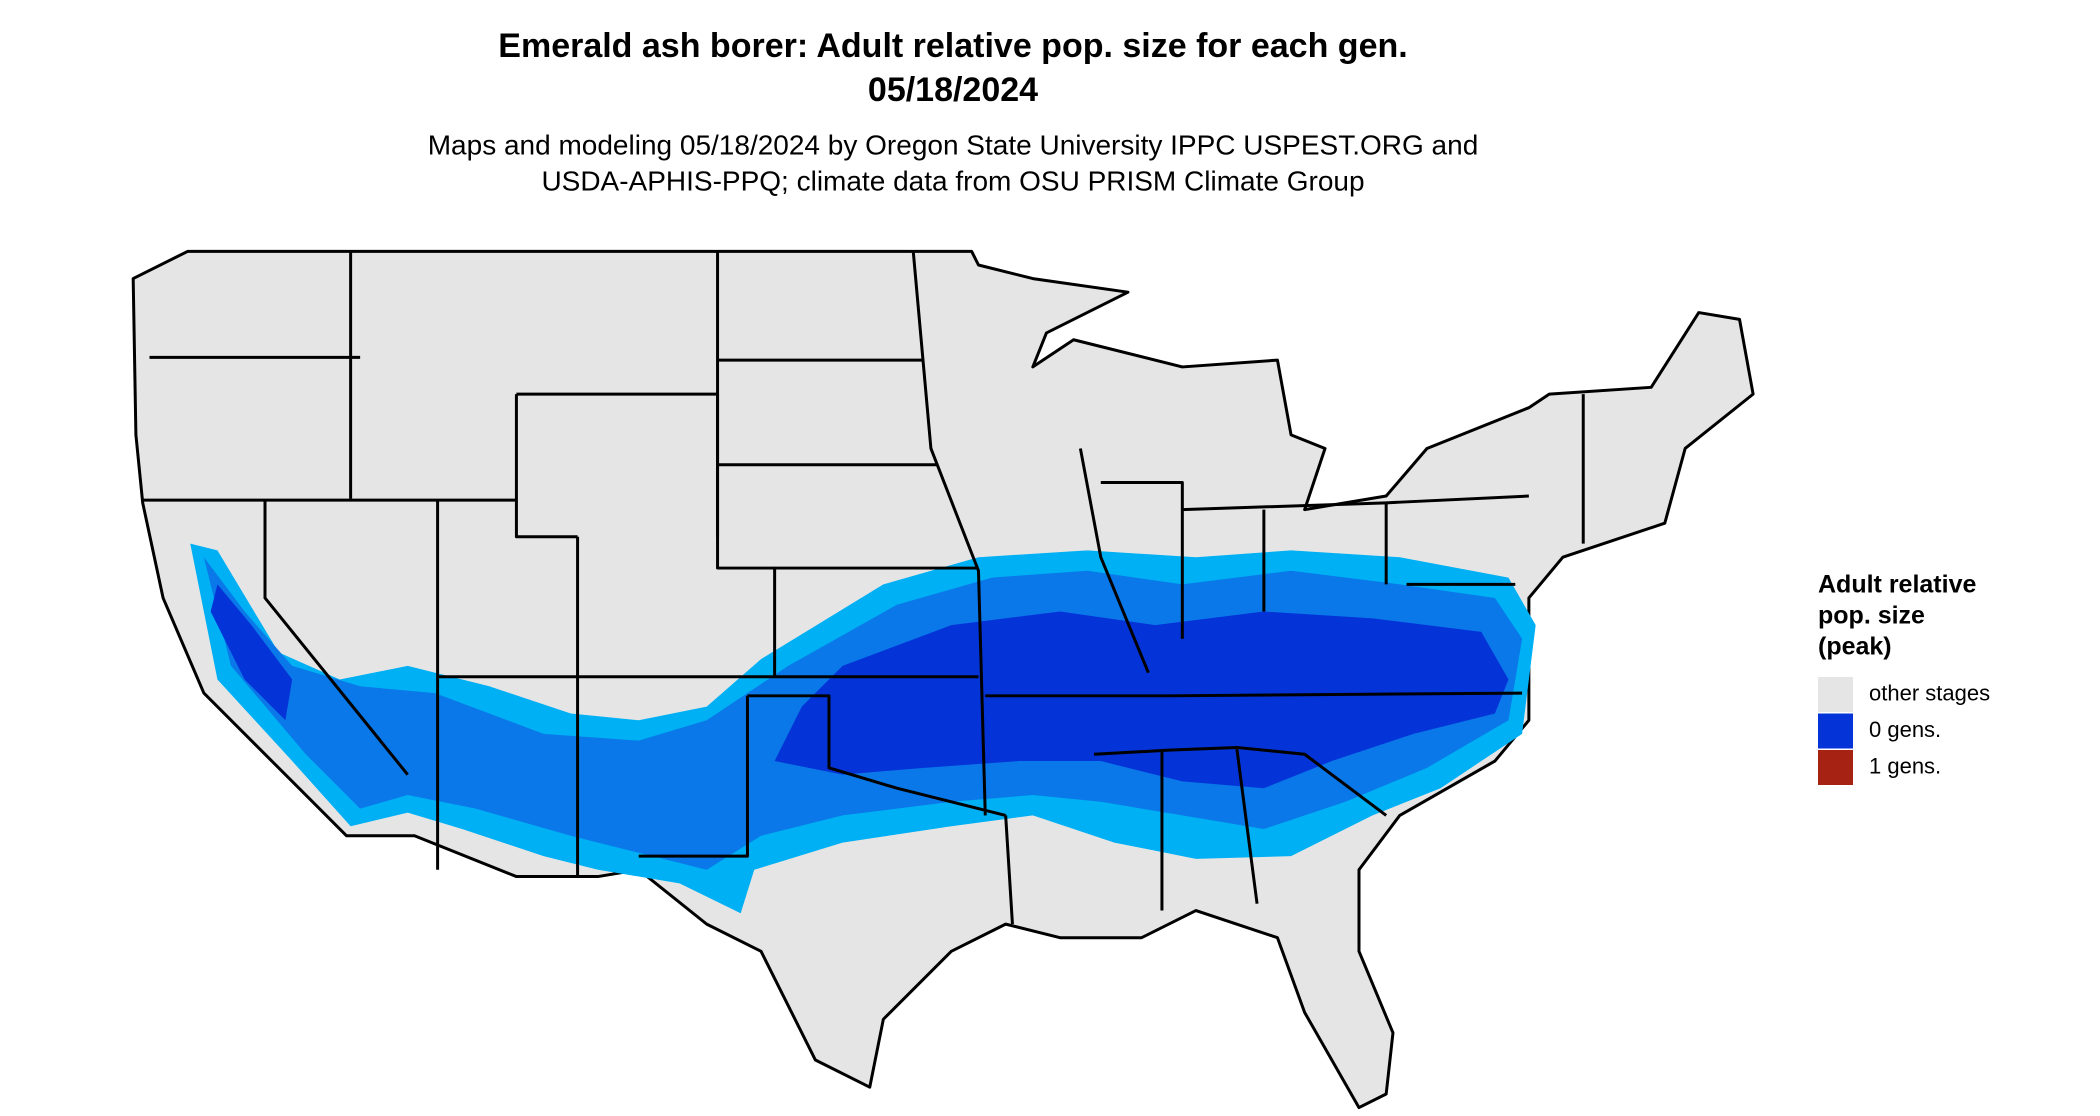  Describe the element at coordinates (1905, 765) in the screenshot. I see `legend-label: 1 gens.` at that location.